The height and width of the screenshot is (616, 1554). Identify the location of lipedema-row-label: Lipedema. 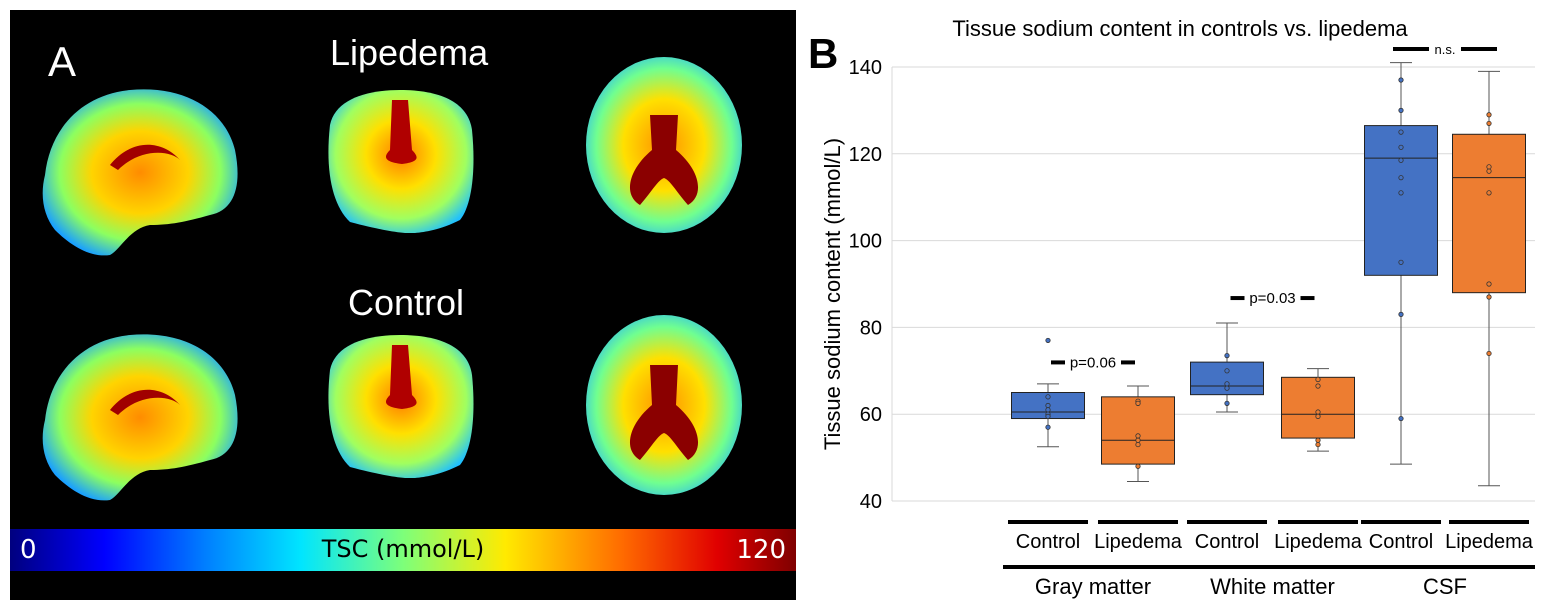
(409, 52).